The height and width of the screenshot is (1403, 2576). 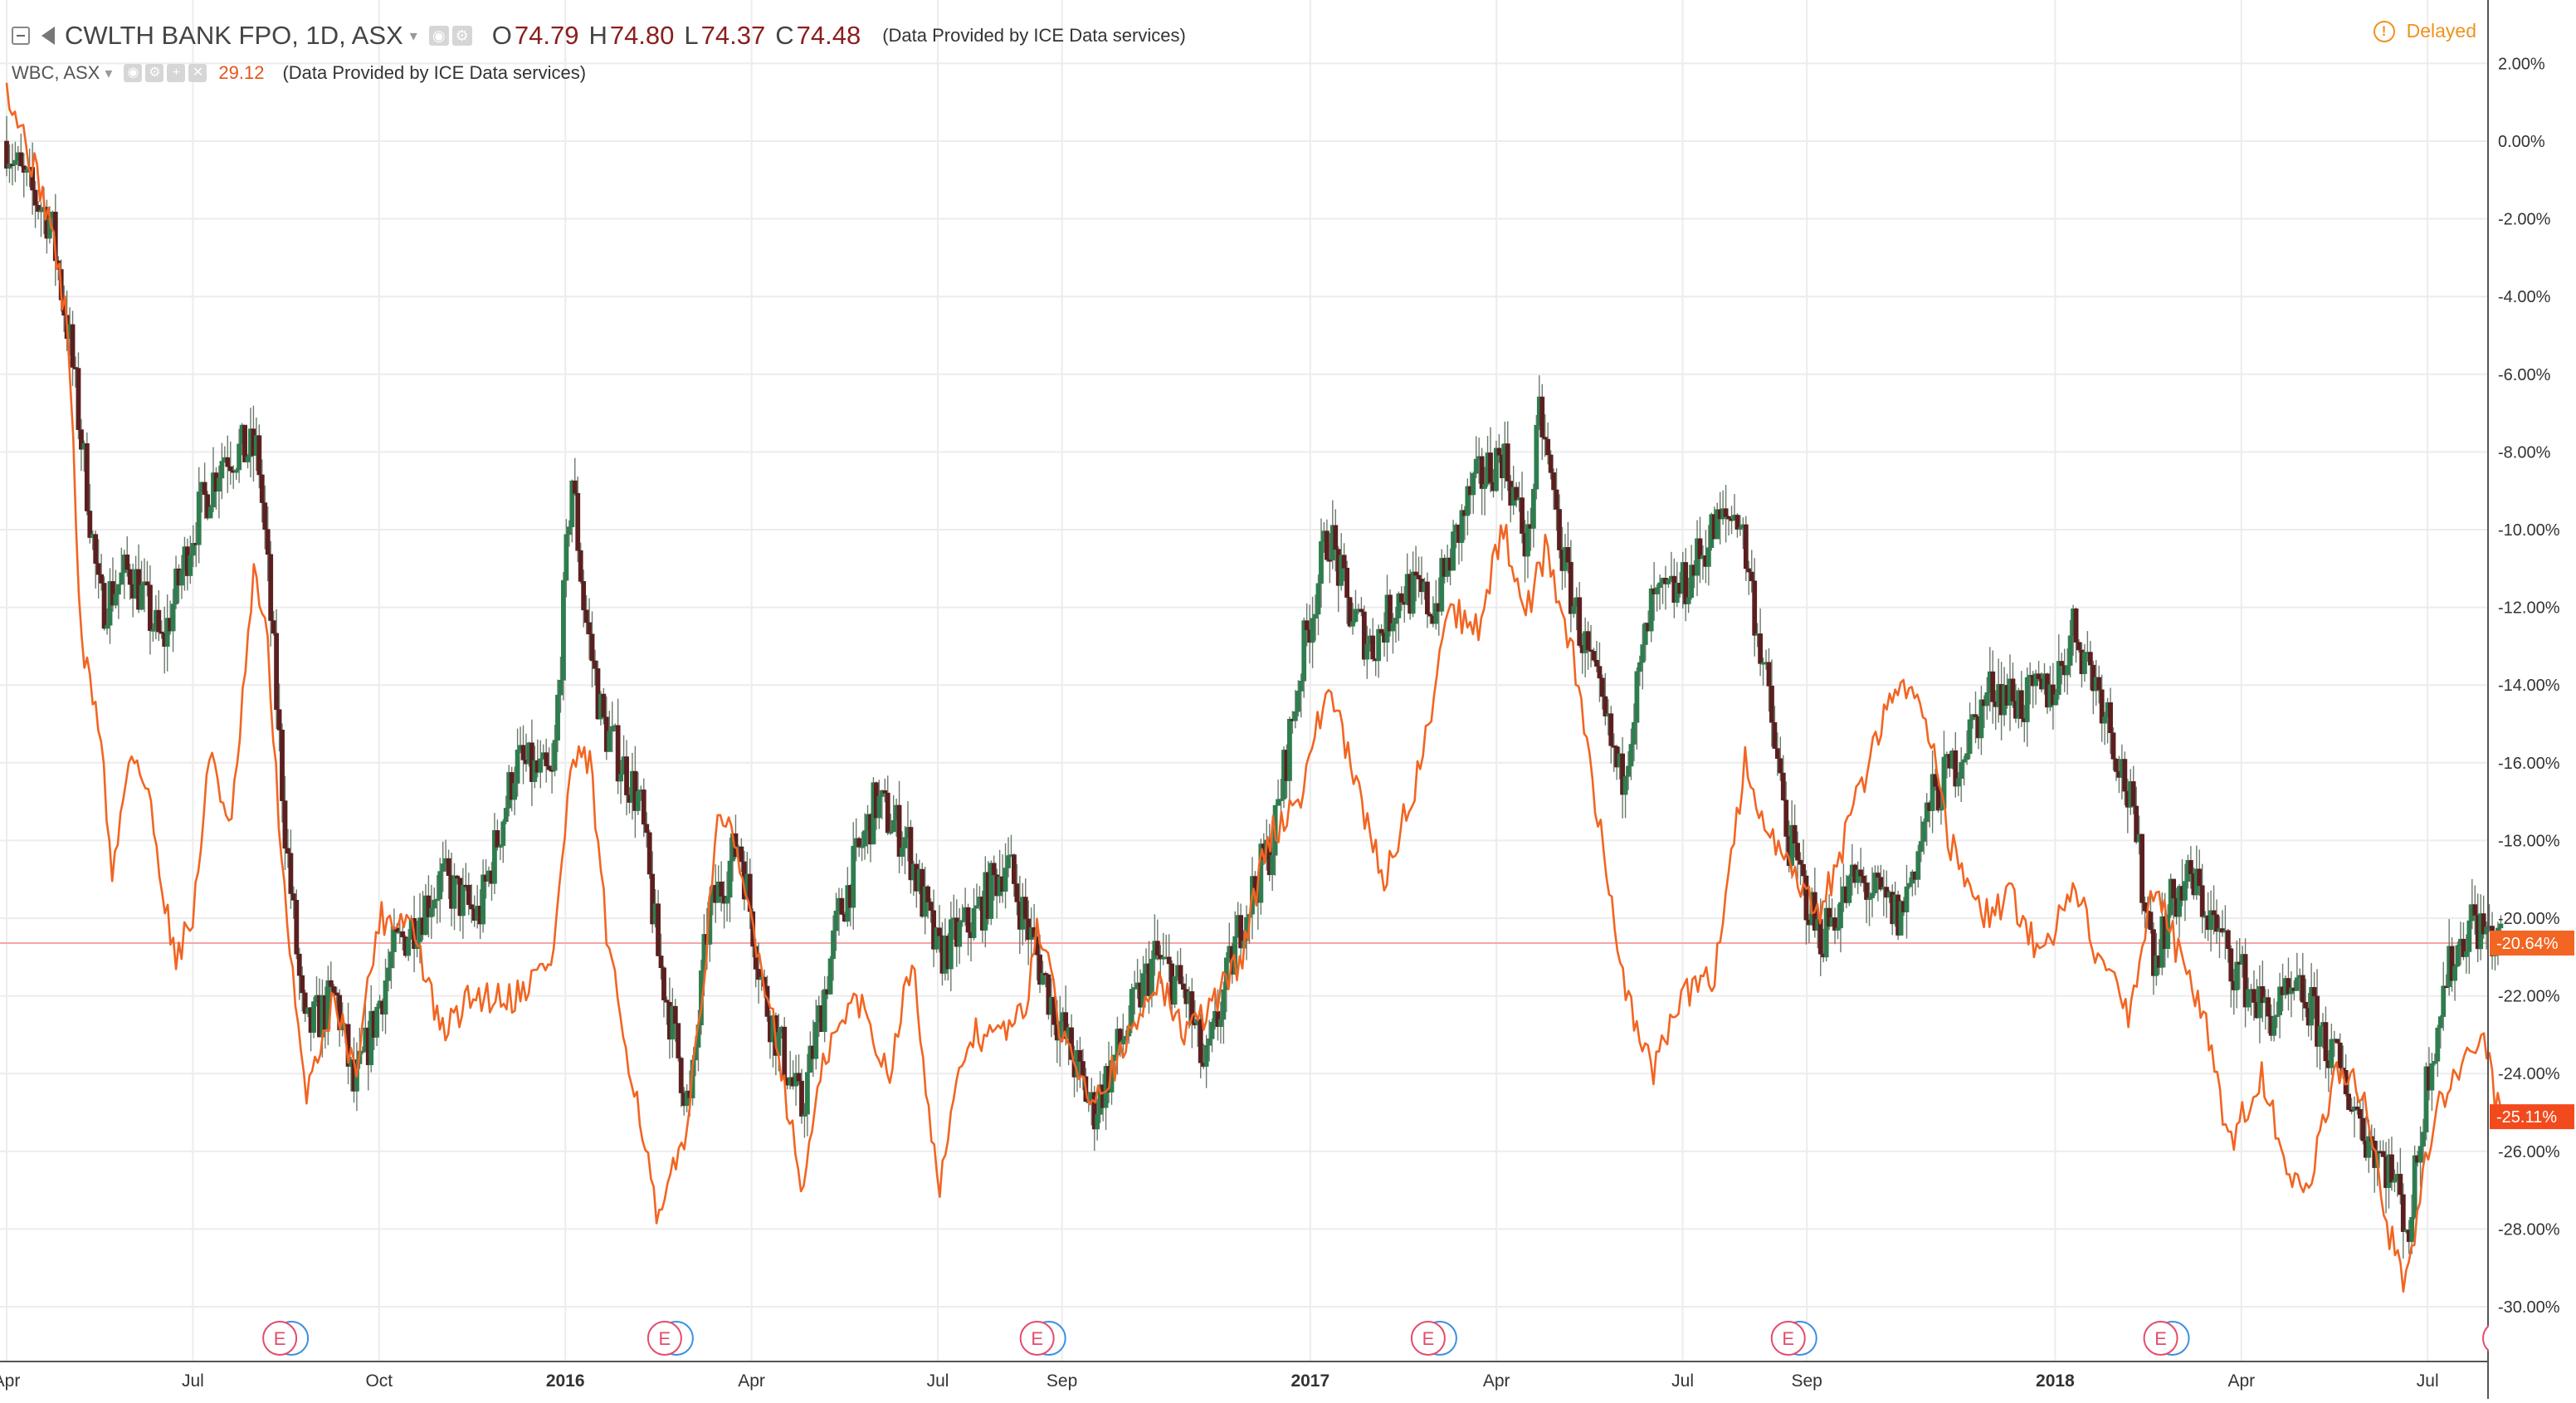 I want to click on event-markers: EEEEEEE, so click(x=1419, y=1340).